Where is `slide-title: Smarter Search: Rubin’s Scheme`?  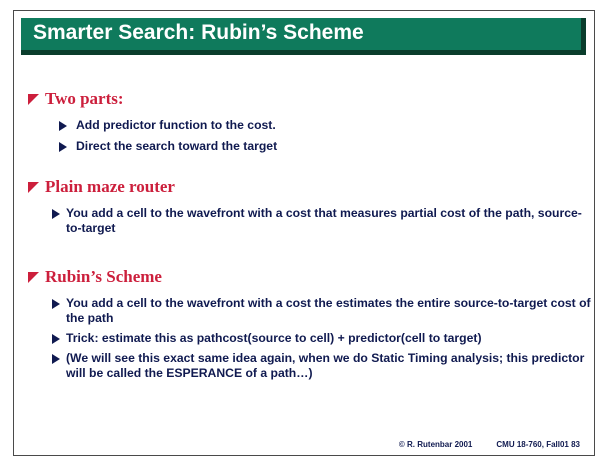
slide-title: Smarter Search: Rubin’s Scheme is located at coordinates (198, 32).